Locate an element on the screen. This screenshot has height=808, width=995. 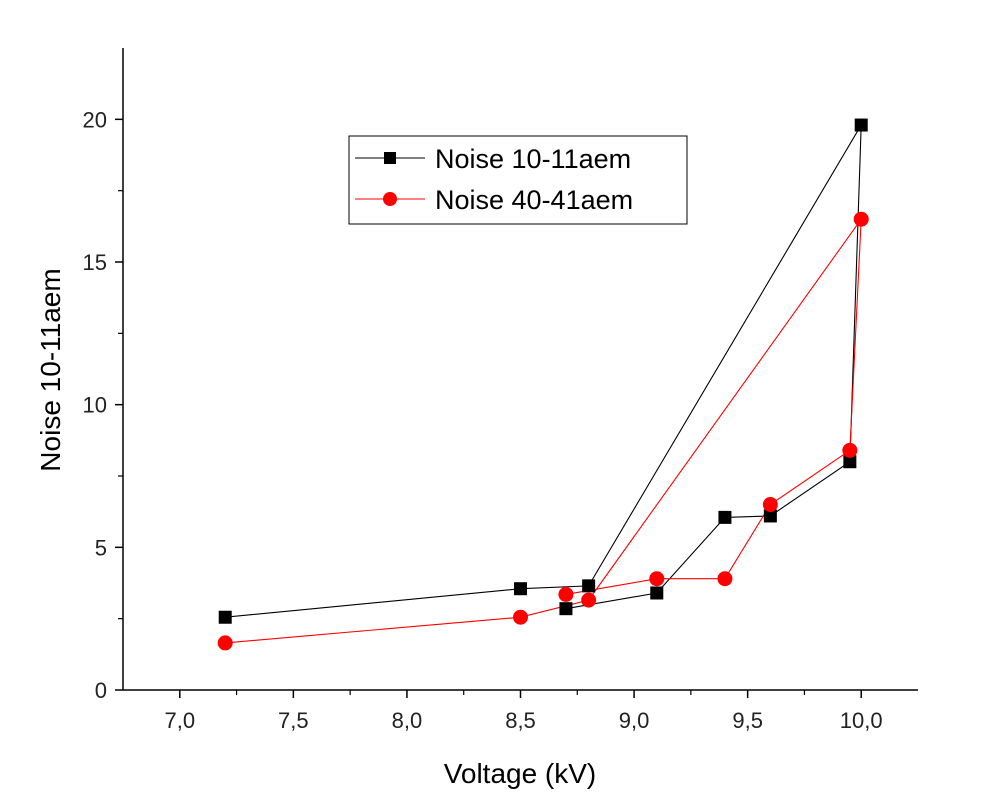
x-tick-label: 9,5 is located at coordinates (747, 720).